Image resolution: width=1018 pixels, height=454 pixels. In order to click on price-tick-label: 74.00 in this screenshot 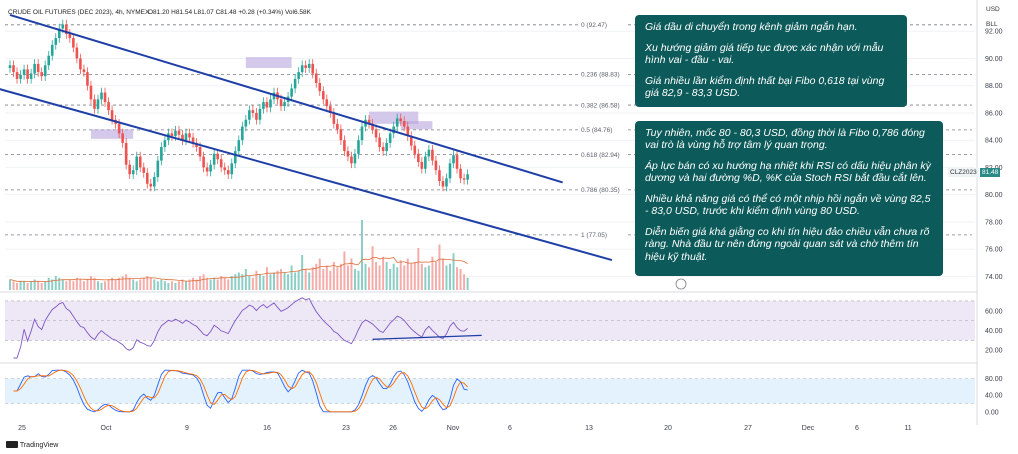, I will do `click(994, 277)`.